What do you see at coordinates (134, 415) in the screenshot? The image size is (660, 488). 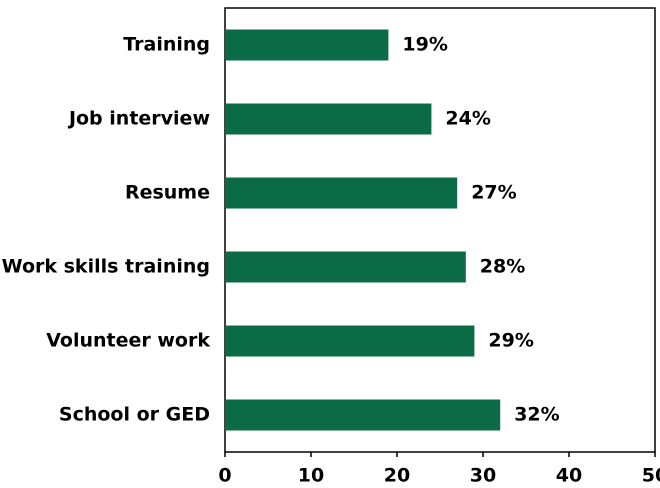 I see `y-tick-label: School or GED` at bounding box center [134, 415].